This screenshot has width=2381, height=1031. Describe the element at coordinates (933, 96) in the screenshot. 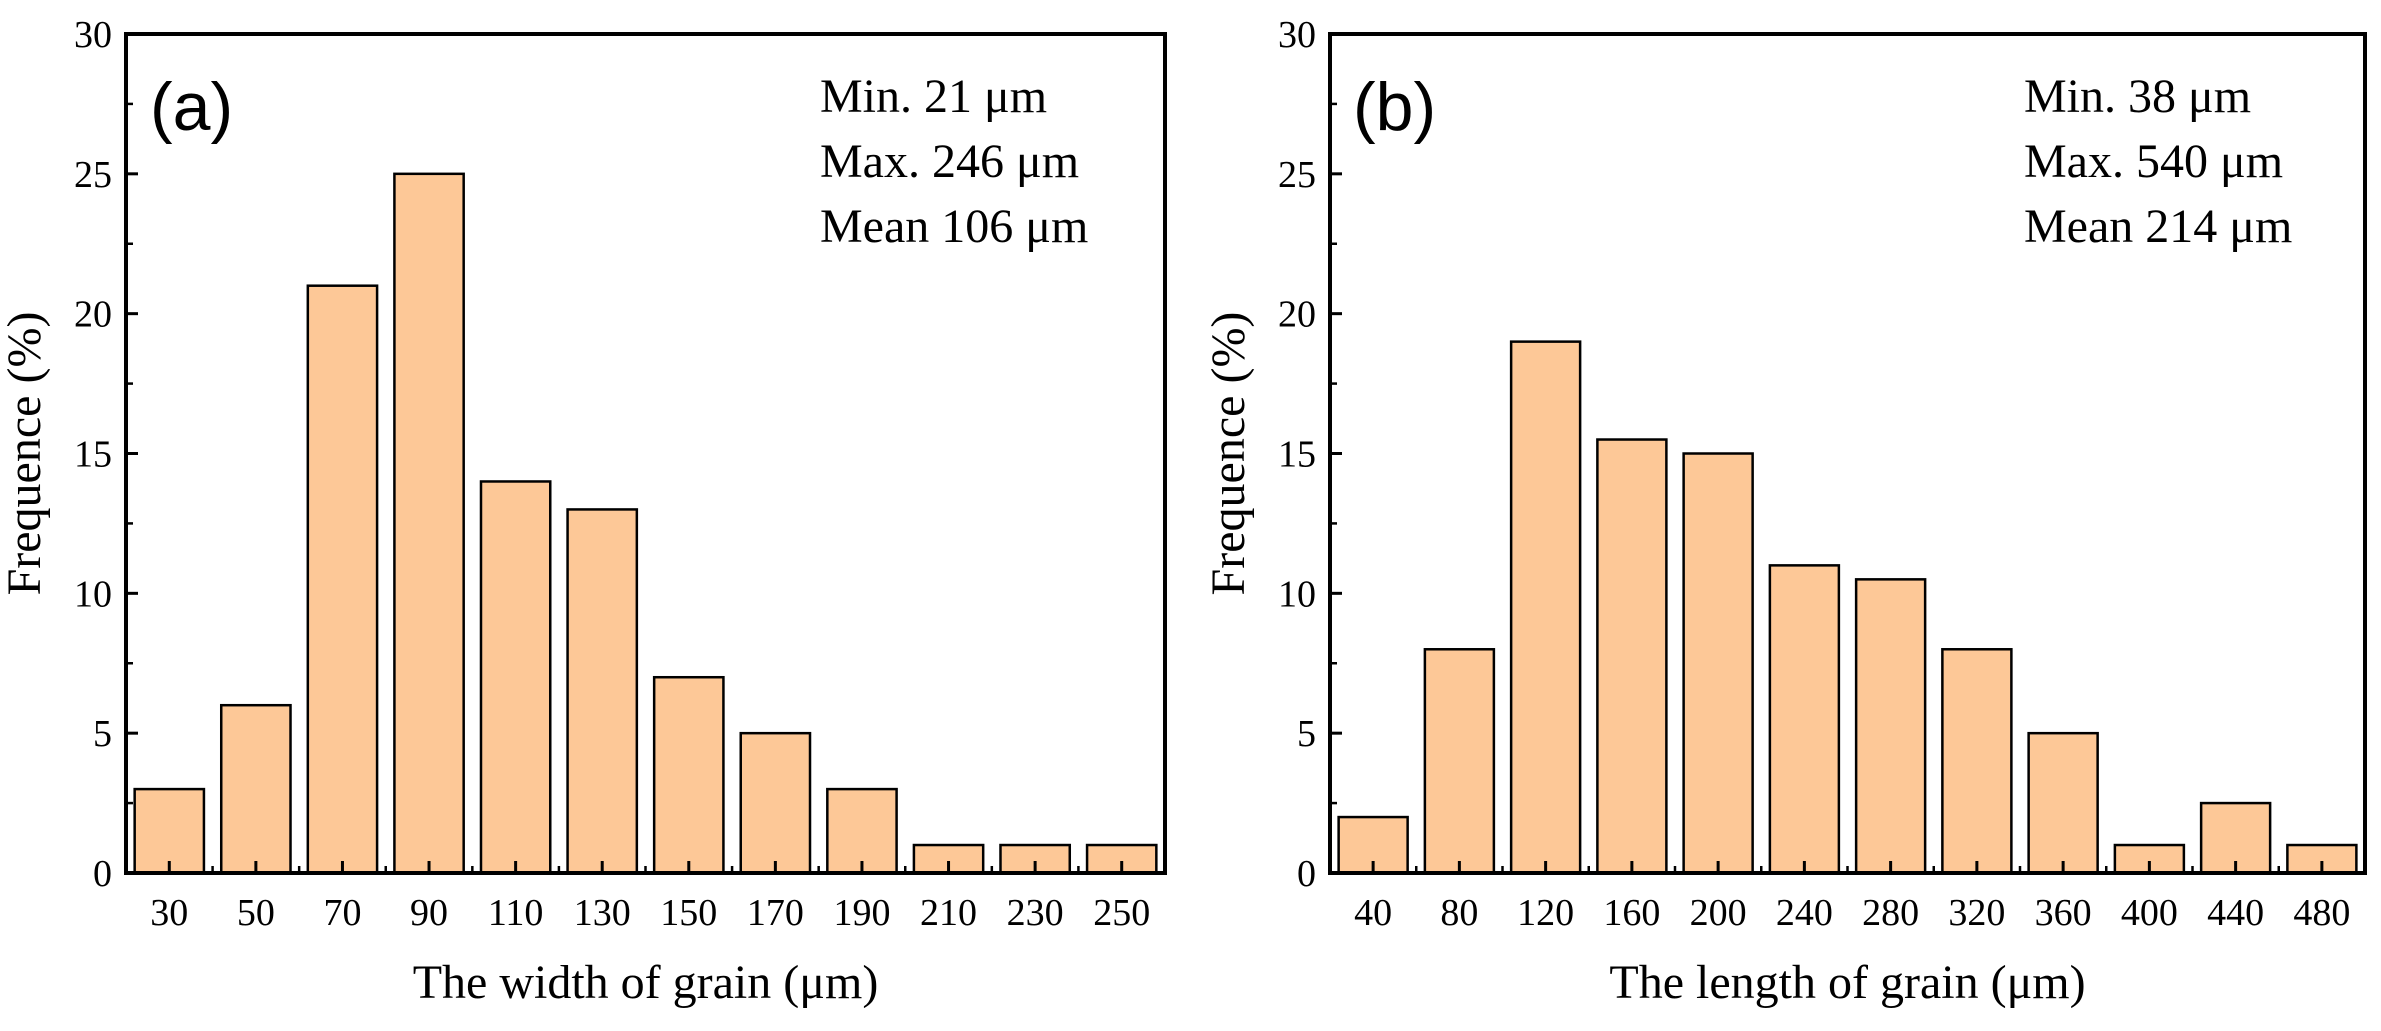

I see `stats-annotation: Min. 21 μm` at that location.